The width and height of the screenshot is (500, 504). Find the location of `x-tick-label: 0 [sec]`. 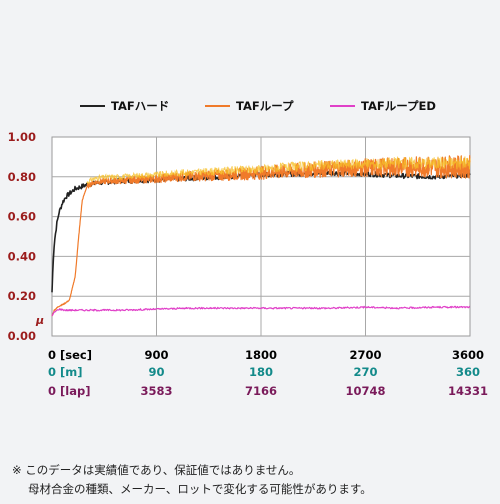

x-tick-label: 0 [sec] is located at coordinates (70, 355).